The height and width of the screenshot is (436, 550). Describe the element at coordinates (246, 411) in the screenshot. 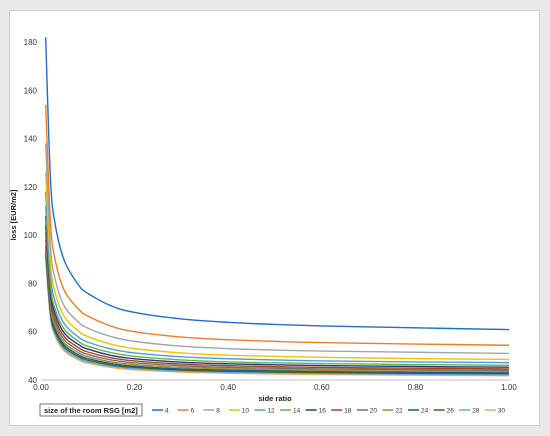

I see `legend-label-10: 10` at that location.